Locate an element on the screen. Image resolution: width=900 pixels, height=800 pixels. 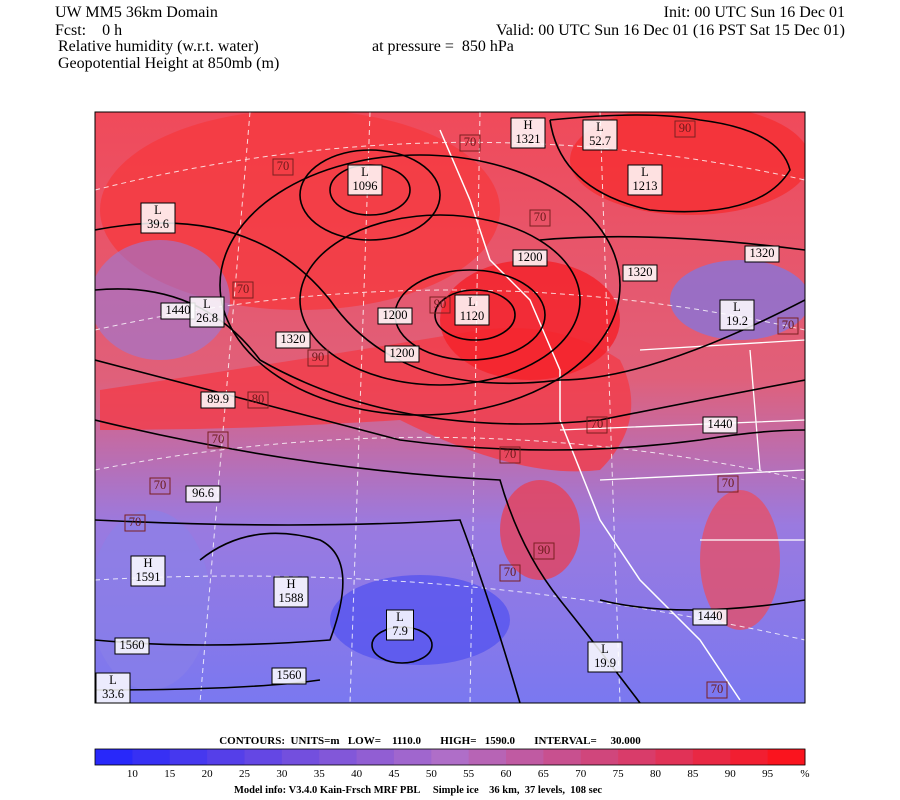
label-value: 1120 is located at coordinates (472, 316).